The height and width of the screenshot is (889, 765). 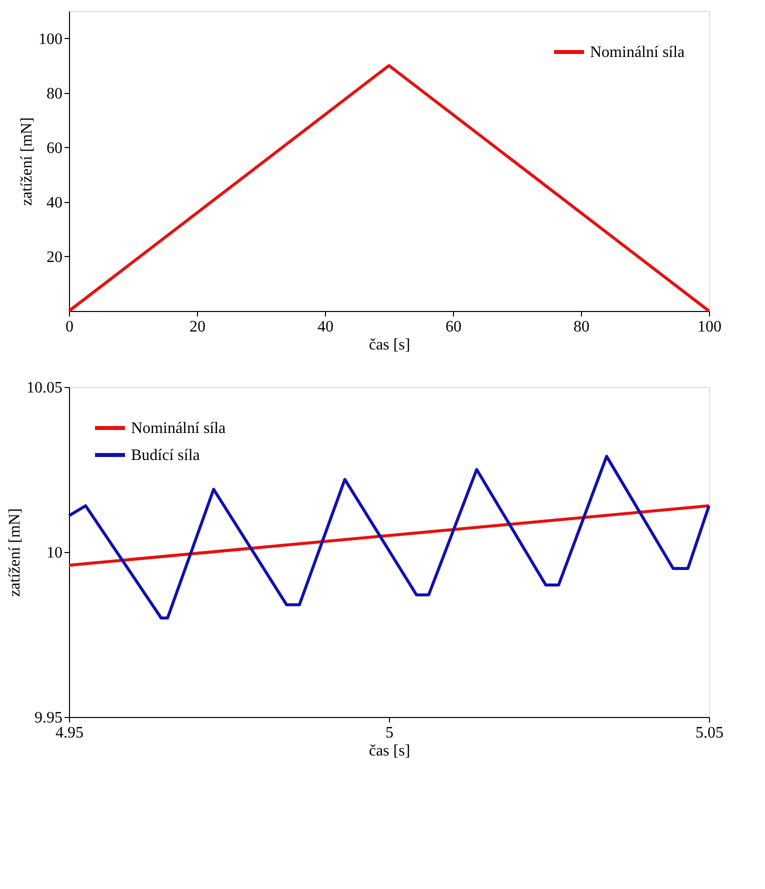 I want to click on x-tick-label: 80, so click(x=582, y=327).